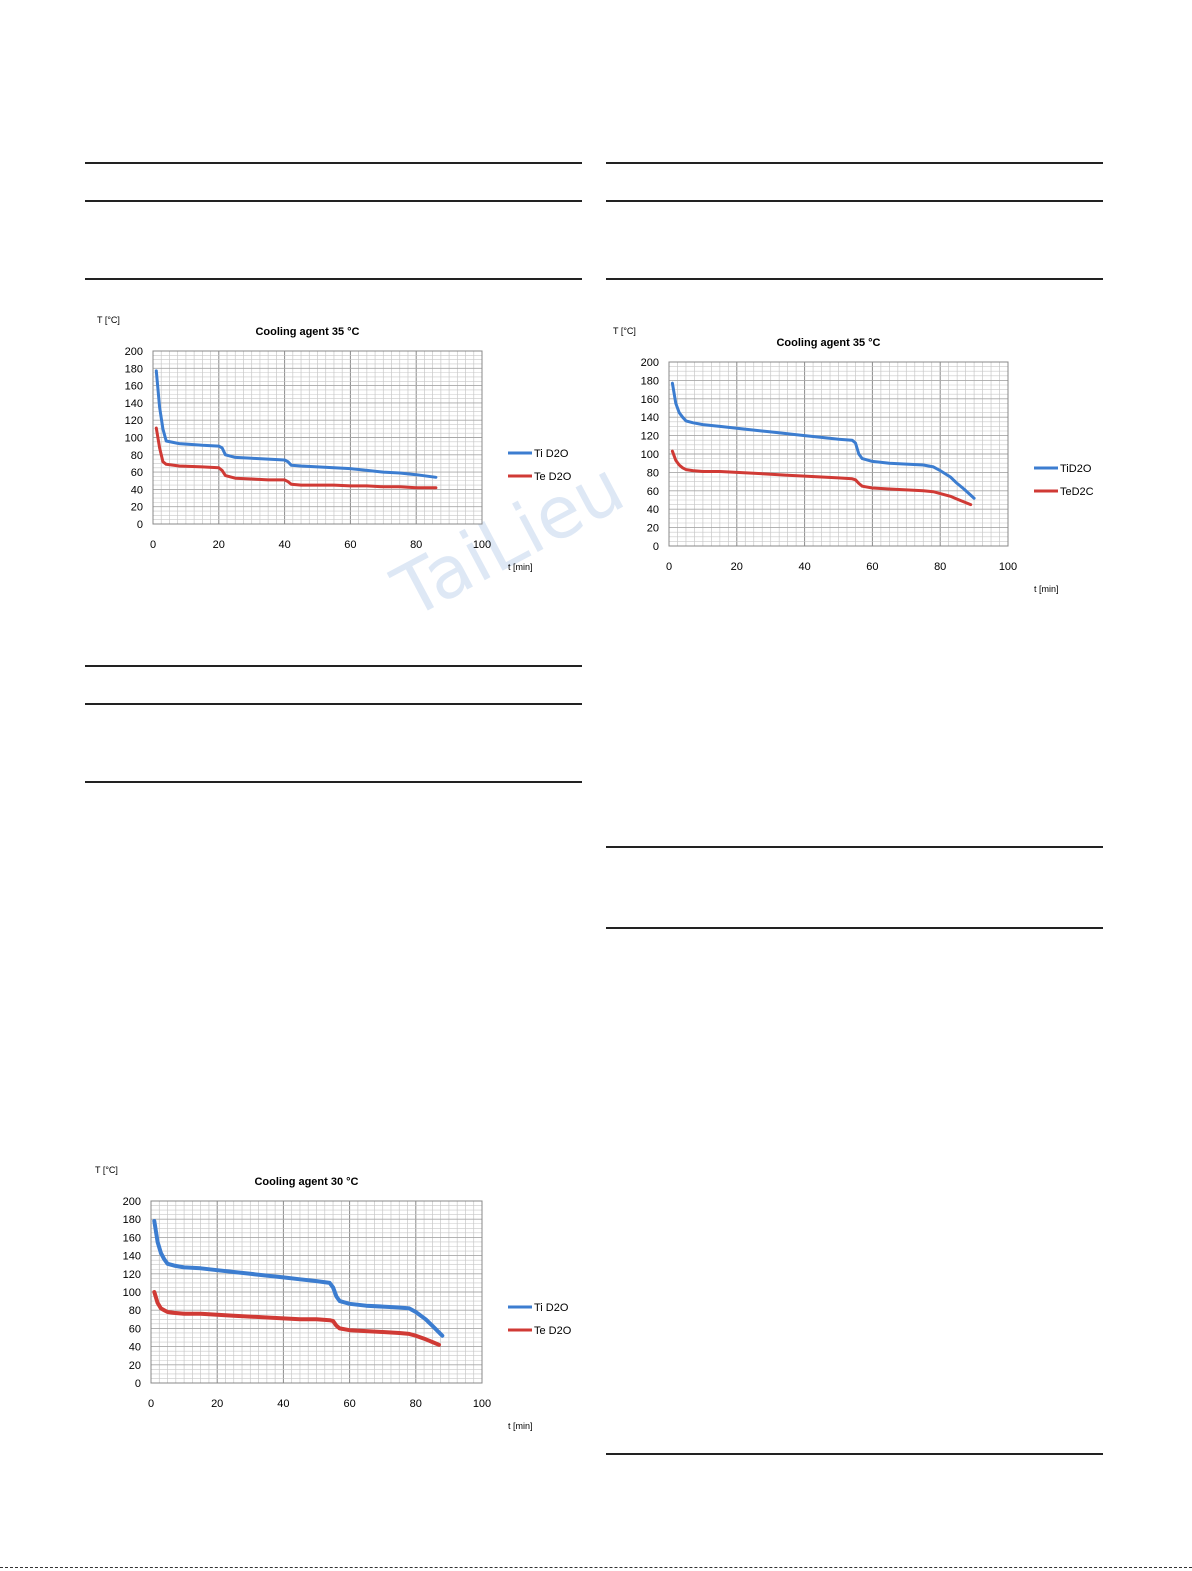 The height and width of the screenshot is (1571, 1192). Describe the element at coordinates (1077, 492) in the screenshot. I see `legend-label: TeD2C` at that location.